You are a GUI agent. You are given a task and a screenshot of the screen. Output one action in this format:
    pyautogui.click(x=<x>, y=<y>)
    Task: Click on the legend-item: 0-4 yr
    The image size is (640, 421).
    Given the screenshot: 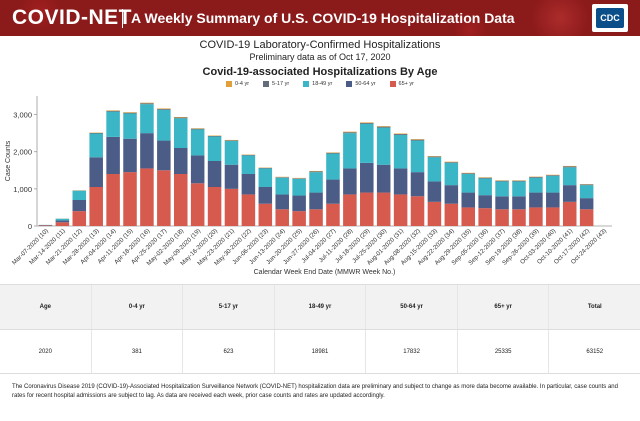 What is the action you would take?
    pyautogui.click(x=237, y=84)
    